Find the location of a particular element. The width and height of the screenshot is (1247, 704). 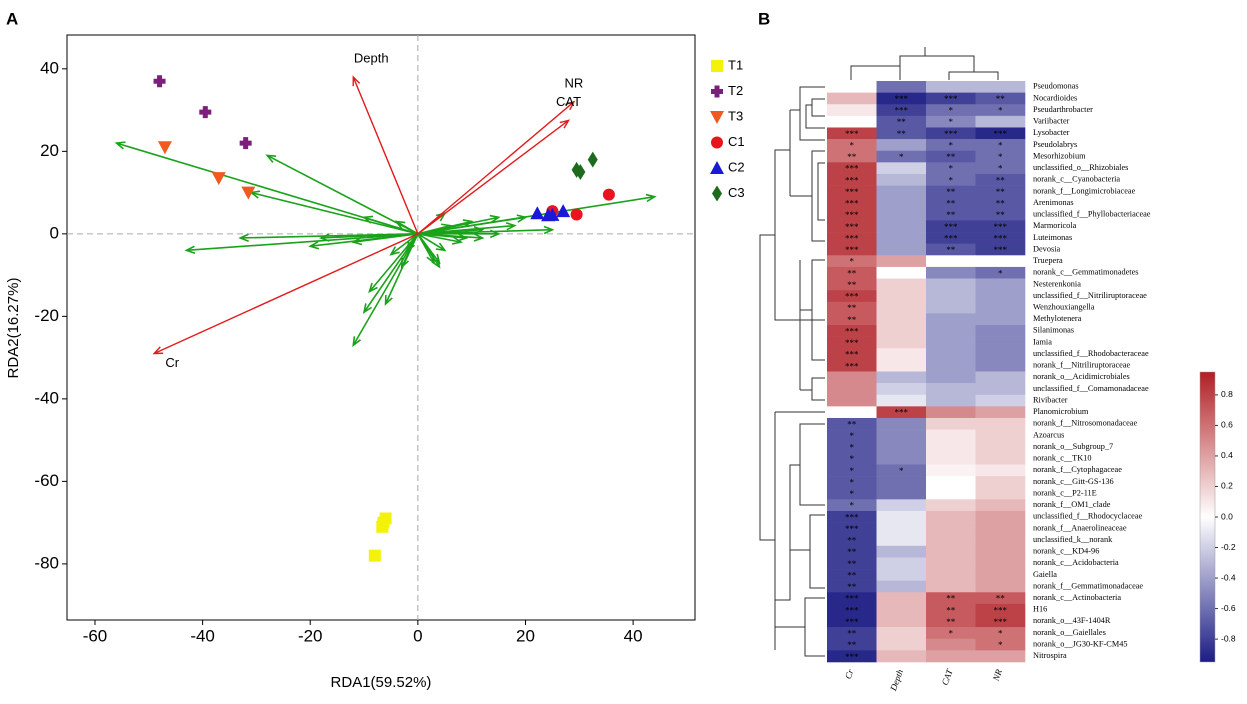

legend-label: T1 is located at coordinates (735, 64).